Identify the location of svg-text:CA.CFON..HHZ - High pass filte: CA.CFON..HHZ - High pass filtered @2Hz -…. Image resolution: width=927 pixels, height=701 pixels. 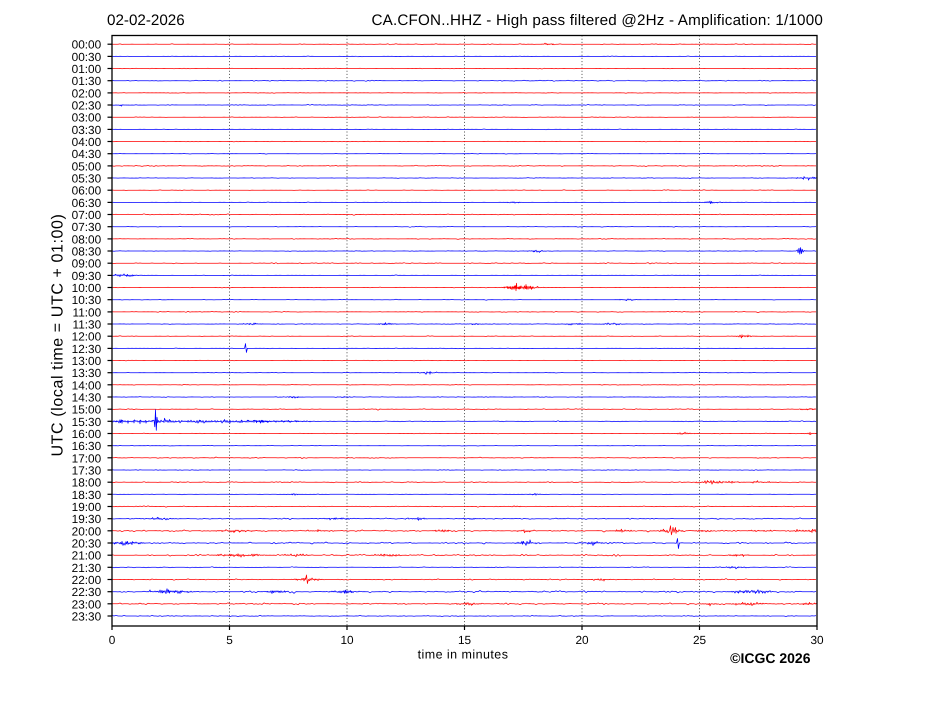
(597, 20).